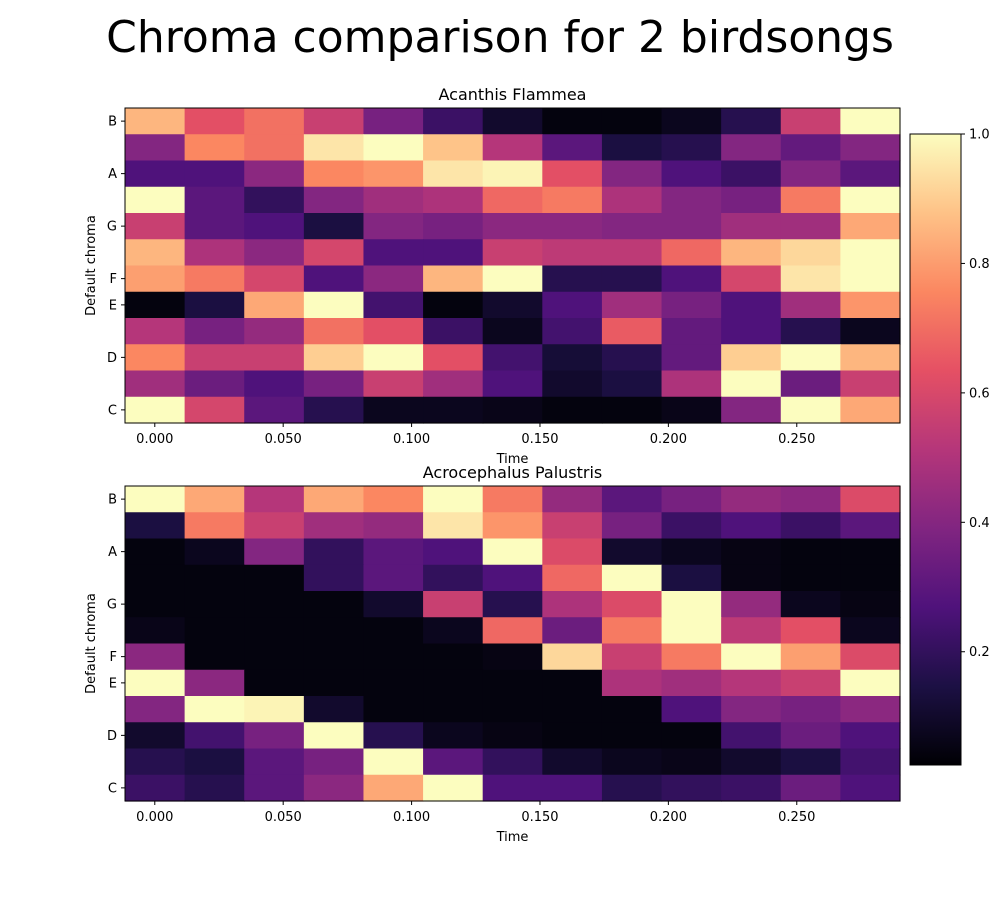  I want to click on x-tick-label: 0.000, so click(154, 817).